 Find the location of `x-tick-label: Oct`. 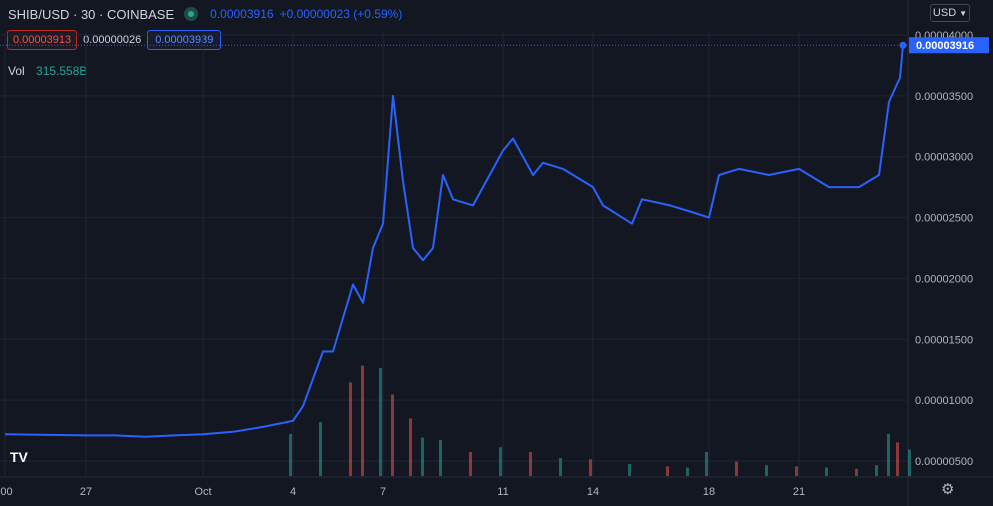

x-tick-label: Oct is located at coordinates (202, 492).